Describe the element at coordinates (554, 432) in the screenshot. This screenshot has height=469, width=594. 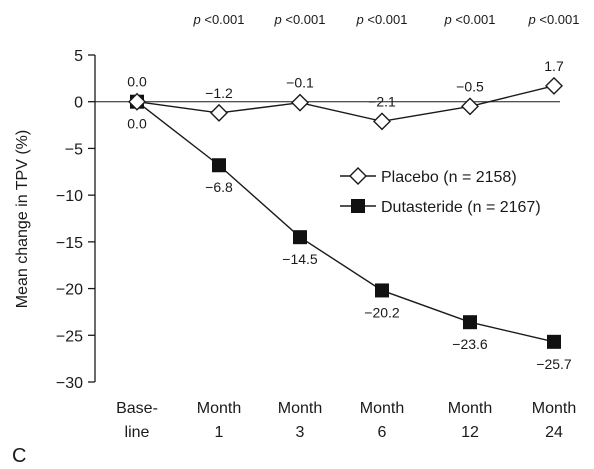
I see `x-tick-label-line2: 24` at that location.